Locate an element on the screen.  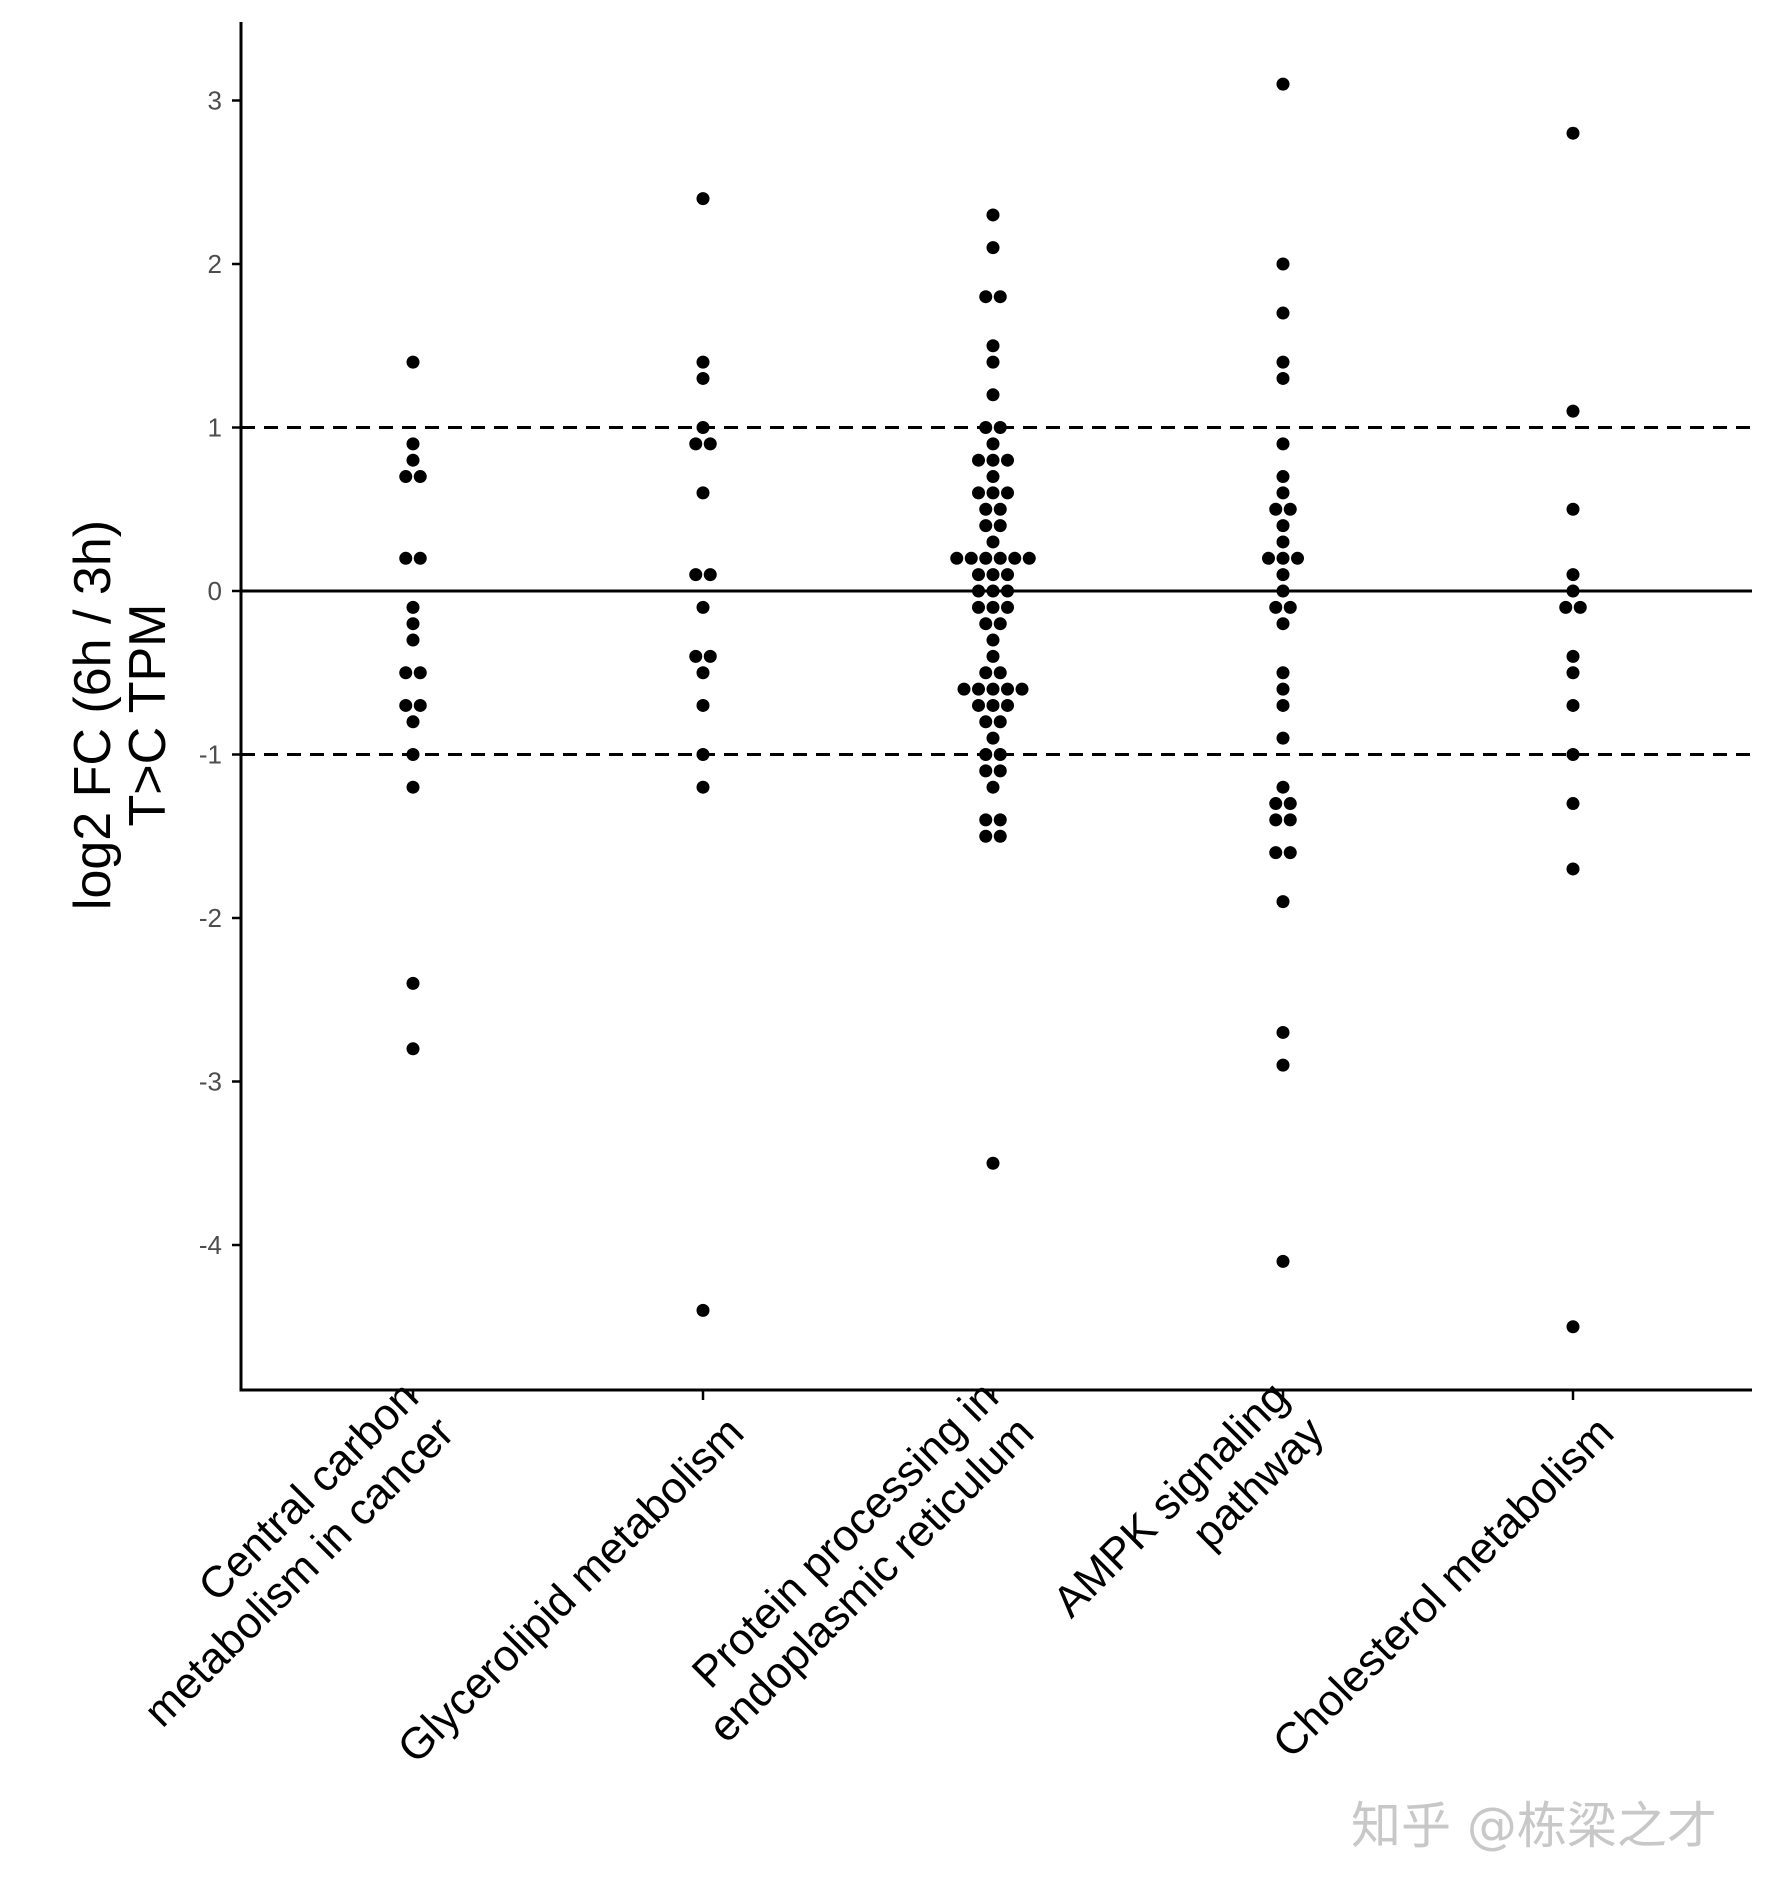
y-tick-label: -3 is located at coordinates (210, 1082).